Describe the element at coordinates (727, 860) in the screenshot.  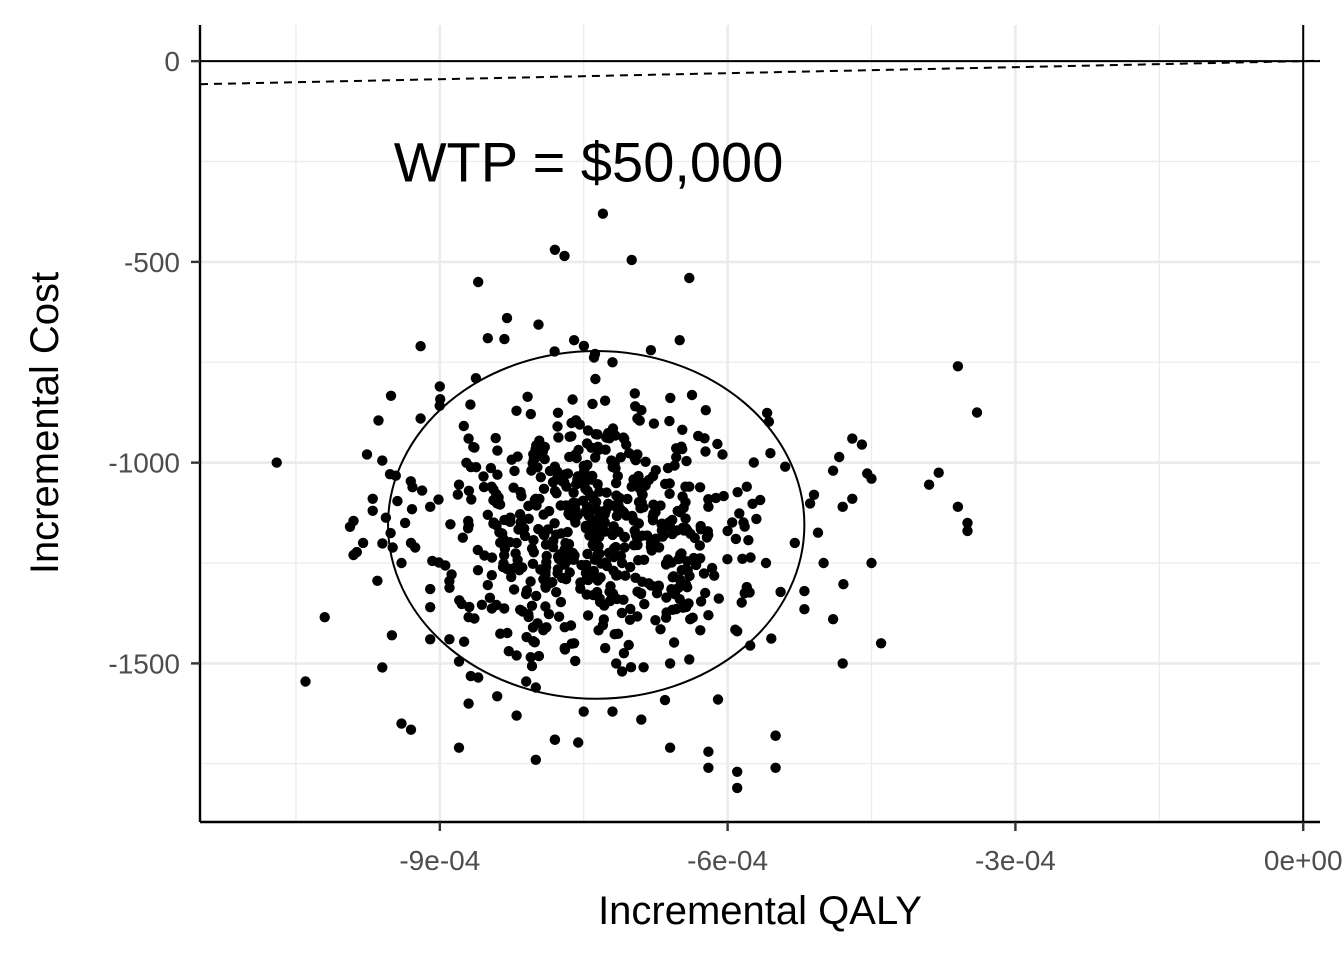
I see `x-tick-label: -6e-04` at that location.